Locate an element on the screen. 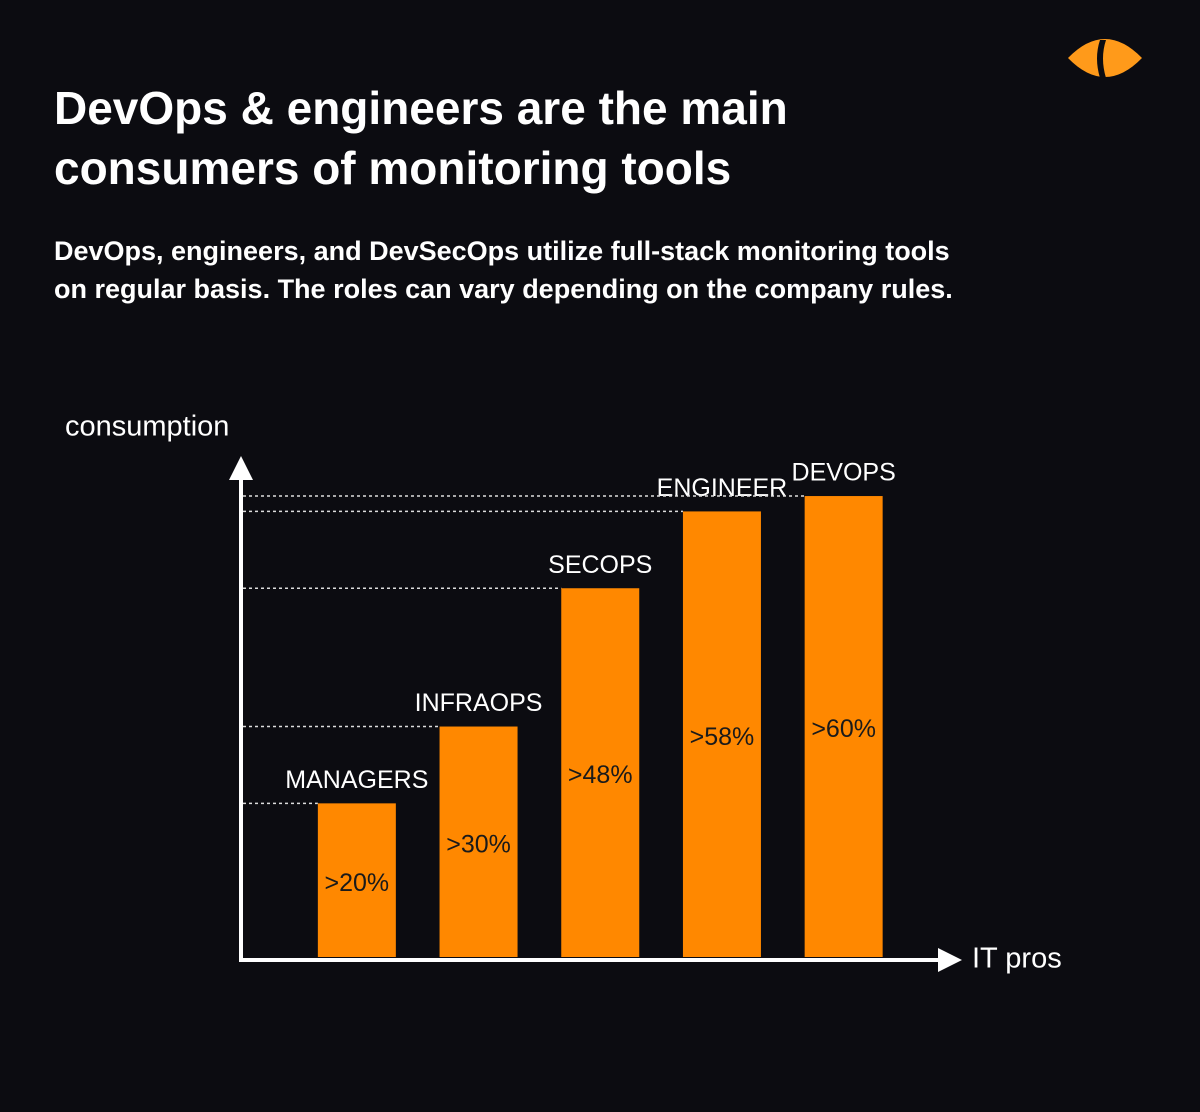 This screenshot has height=1112, width=1200. logo is located at coordinates (1105, 58).